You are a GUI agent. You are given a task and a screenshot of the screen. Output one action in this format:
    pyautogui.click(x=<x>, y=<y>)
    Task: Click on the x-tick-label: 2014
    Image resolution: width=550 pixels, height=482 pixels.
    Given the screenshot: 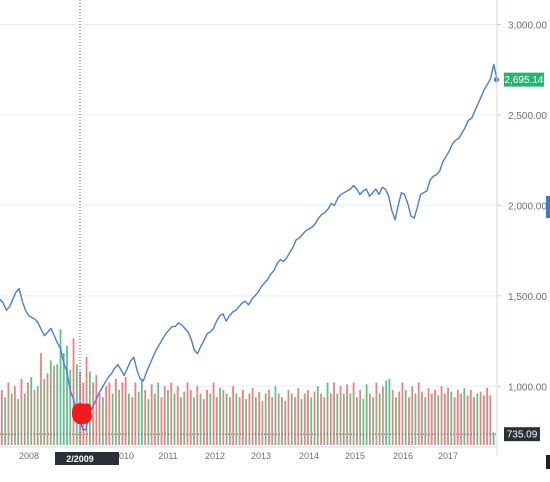 What is the action you would take?
    pyautogui.click(x=309, y=456)
    